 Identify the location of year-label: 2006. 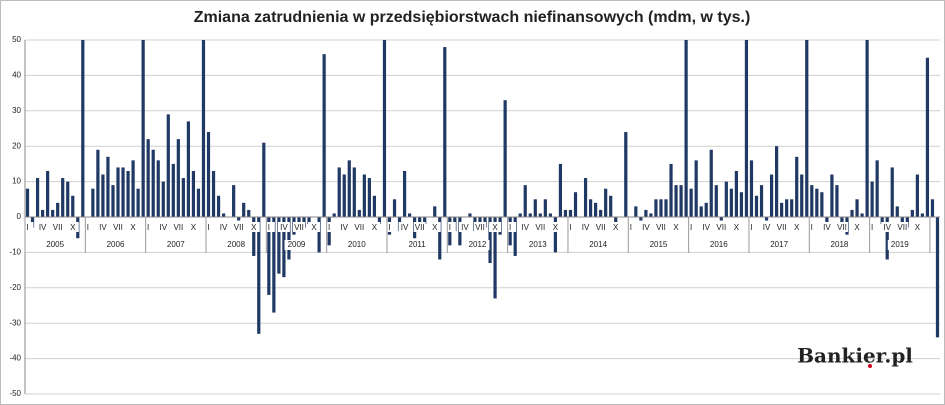
(116, 244).